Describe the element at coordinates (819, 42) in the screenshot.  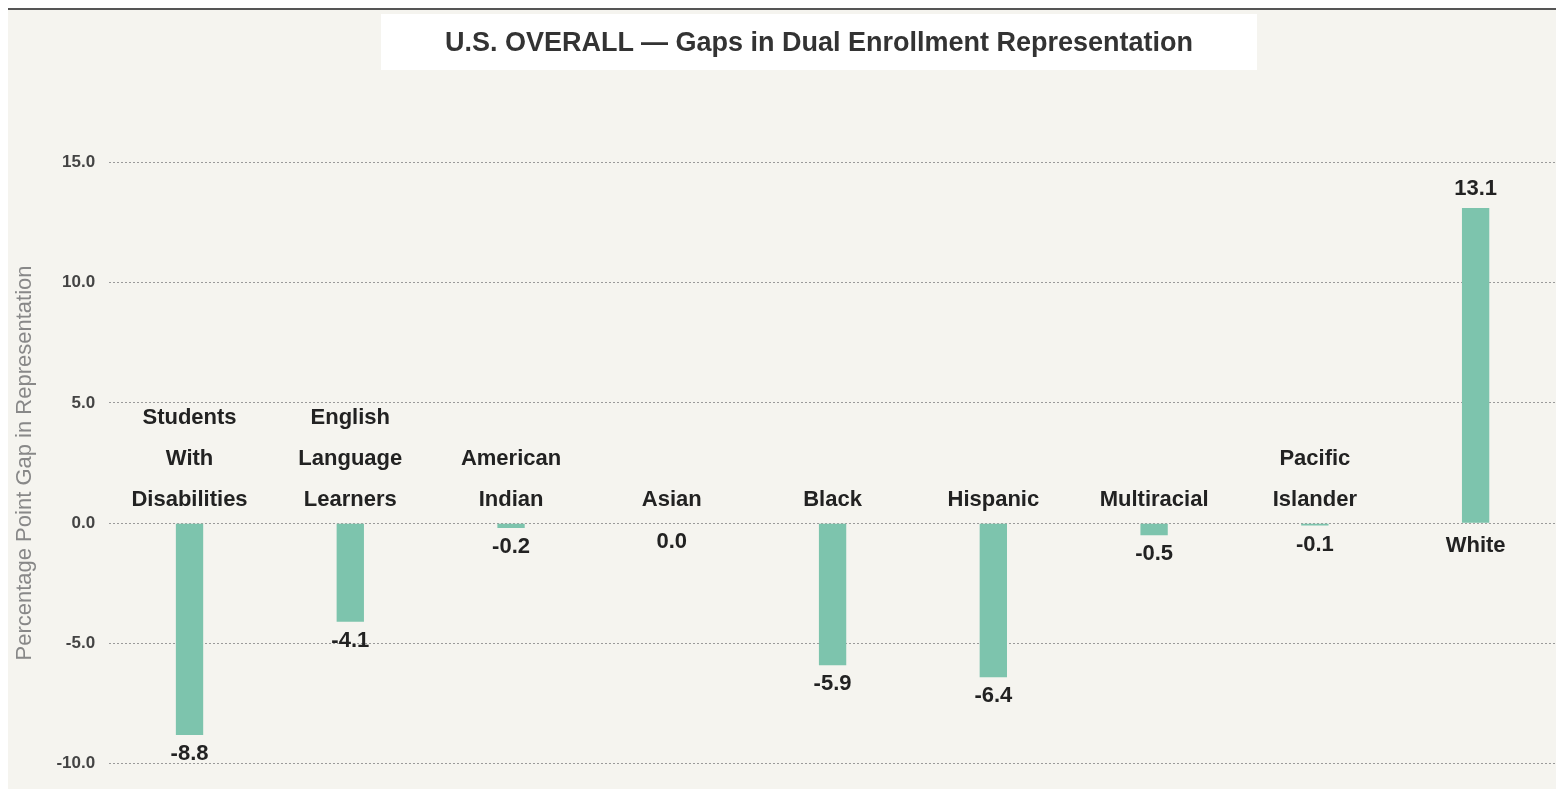
I see `chart-title: U.S. OVERALL — Gaps in Dual Enrollment Representation` at that location.